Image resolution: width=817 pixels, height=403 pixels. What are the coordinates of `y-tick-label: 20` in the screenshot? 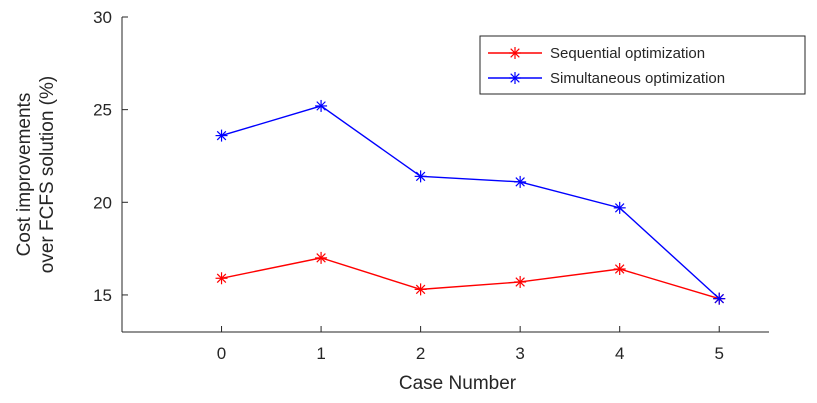 It's located at (102, 202).